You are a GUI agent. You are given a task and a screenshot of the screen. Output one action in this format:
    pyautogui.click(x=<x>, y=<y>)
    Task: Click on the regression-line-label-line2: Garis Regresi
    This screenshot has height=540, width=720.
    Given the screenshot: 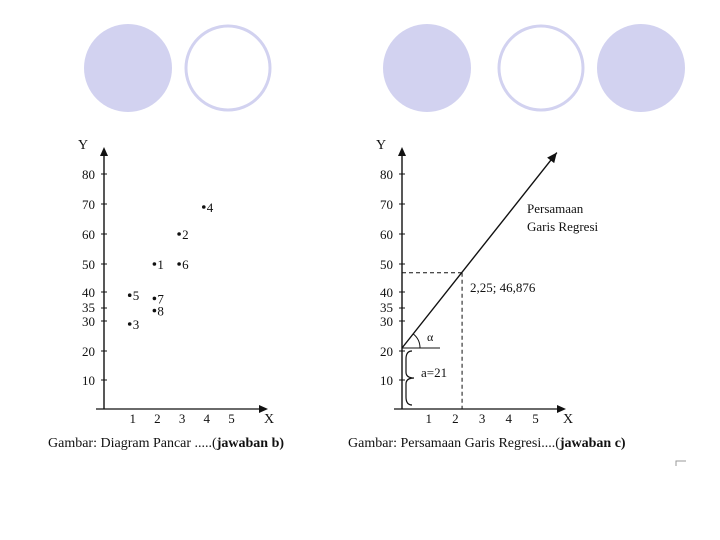 What is the action you would take?
    pyautogui.click(x=563, y=226)
    